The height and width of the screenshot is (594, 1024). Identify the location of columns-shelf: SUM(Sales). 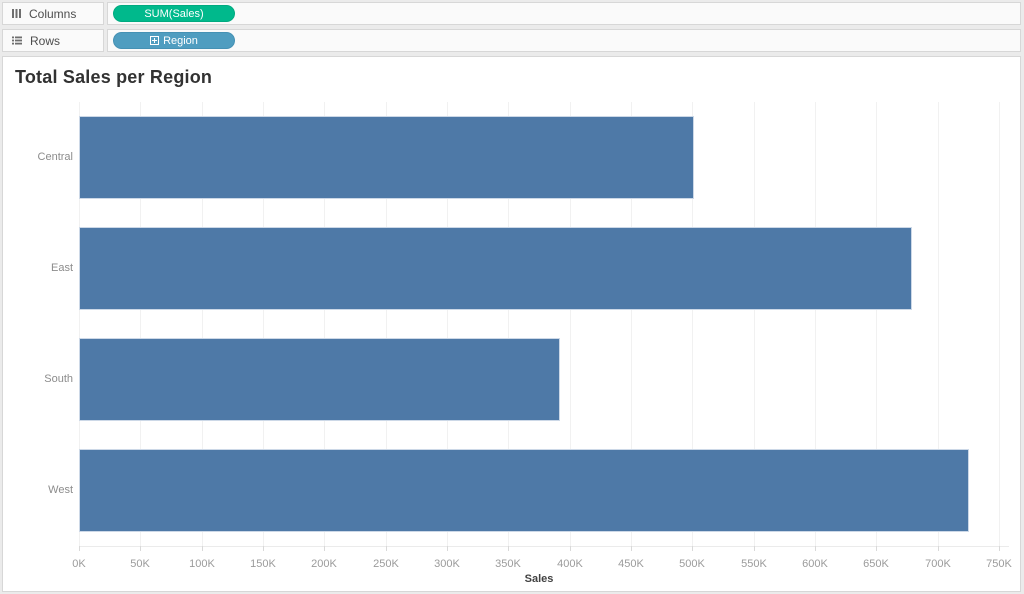
(564, 13).